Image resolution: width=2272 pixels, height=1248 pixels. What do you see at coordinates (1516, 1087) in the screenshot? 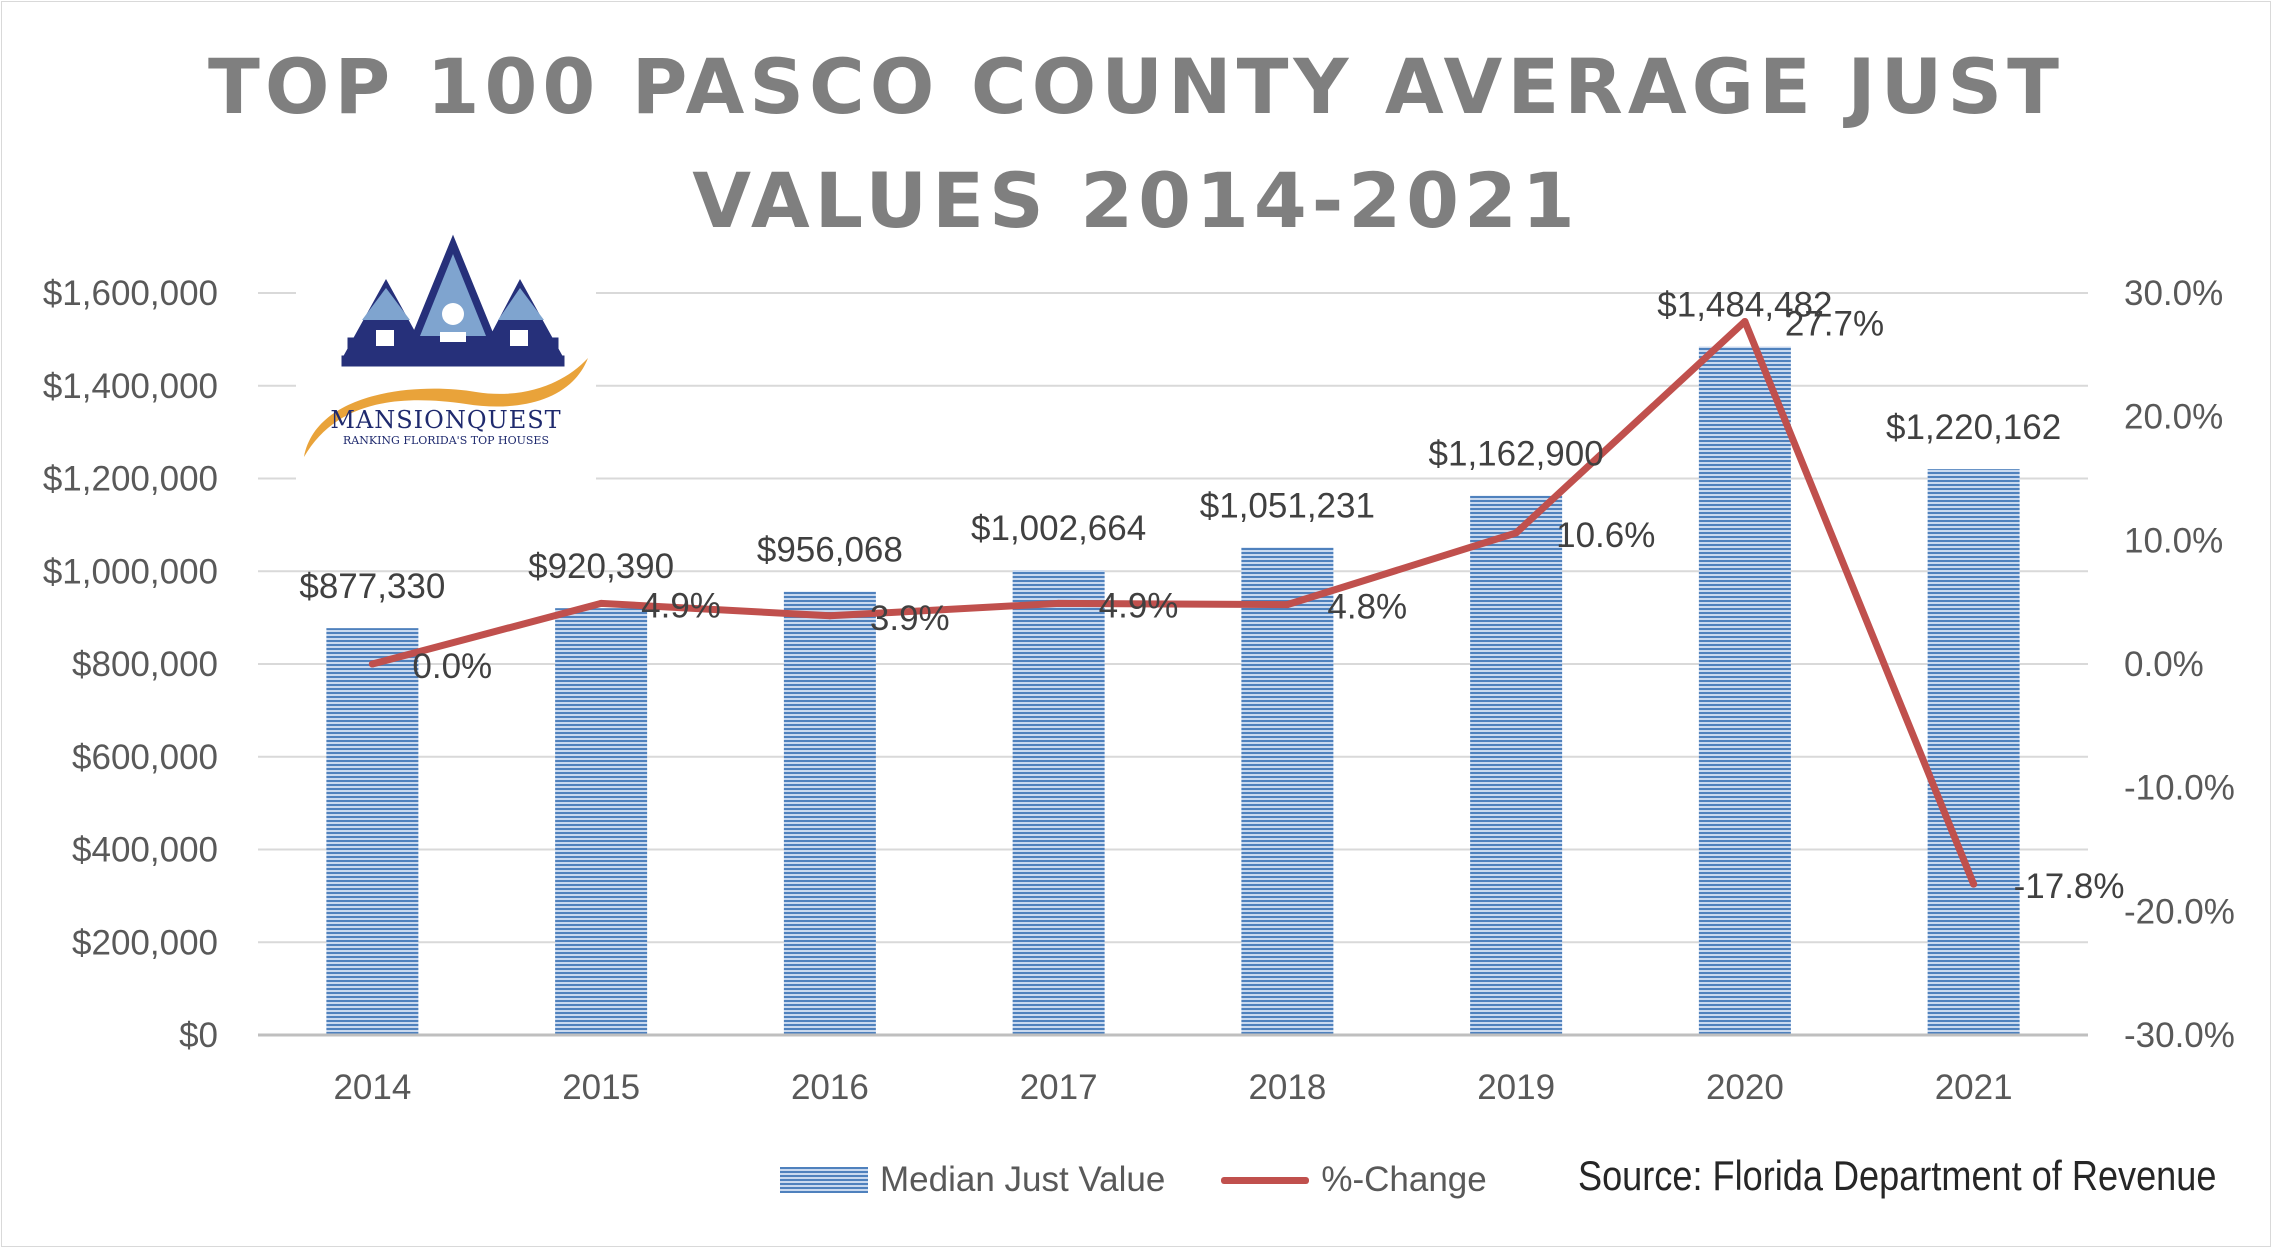
I see `x-tick-label: 2019` at bounding box center [1516, 1087].